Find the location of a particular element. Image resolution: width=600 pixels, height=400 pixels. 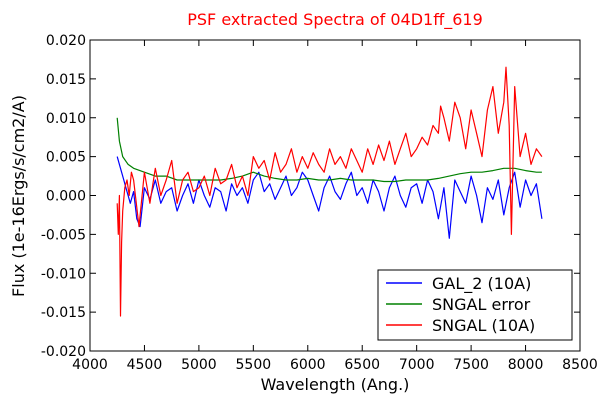

x-axis-label: Wavelength (Ang.) is located at coordinates (335, 384).